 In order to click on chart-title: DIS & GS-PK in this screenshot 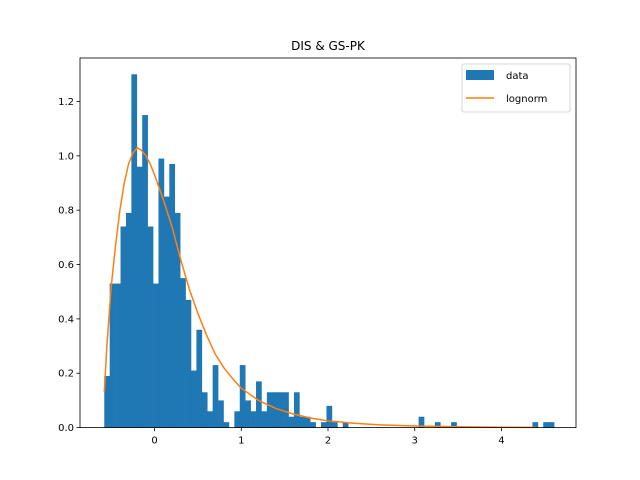, I will do `click(328, 46)`.